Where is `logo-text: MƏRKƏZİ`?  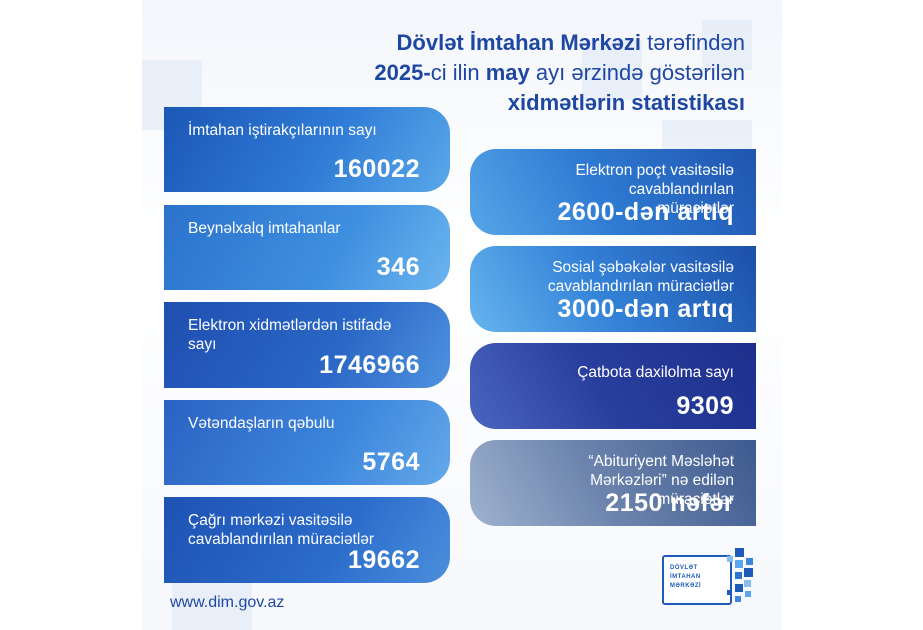
logo-text: MƏRKƏZİ is located at coordinates (686, 586).